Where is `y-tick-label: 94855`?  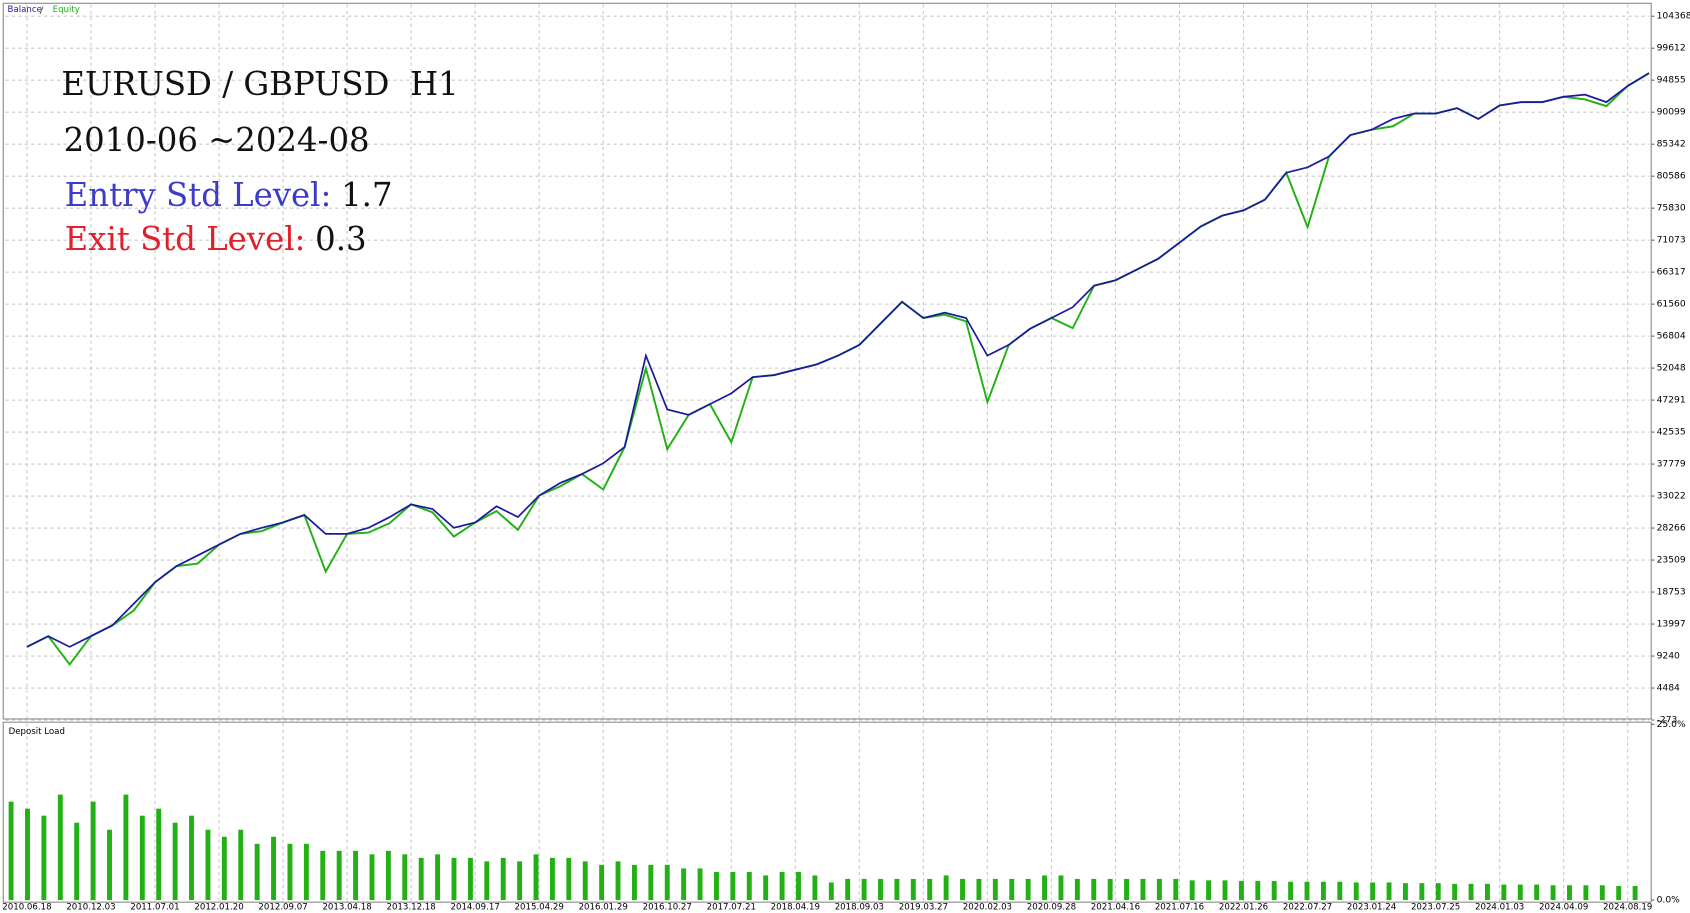
y-tick-label: 94855 is located at coordinates (1671, 80).